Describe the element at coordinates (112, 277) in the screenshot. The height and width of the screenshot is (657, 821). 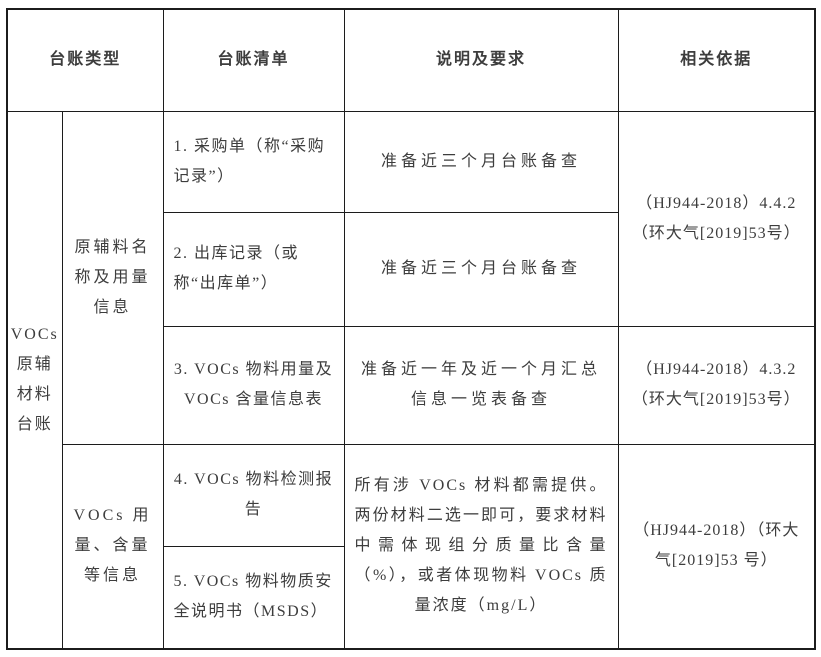
I see `subtype-cell-material-info: 原辅料名称及用量信息` at that location.